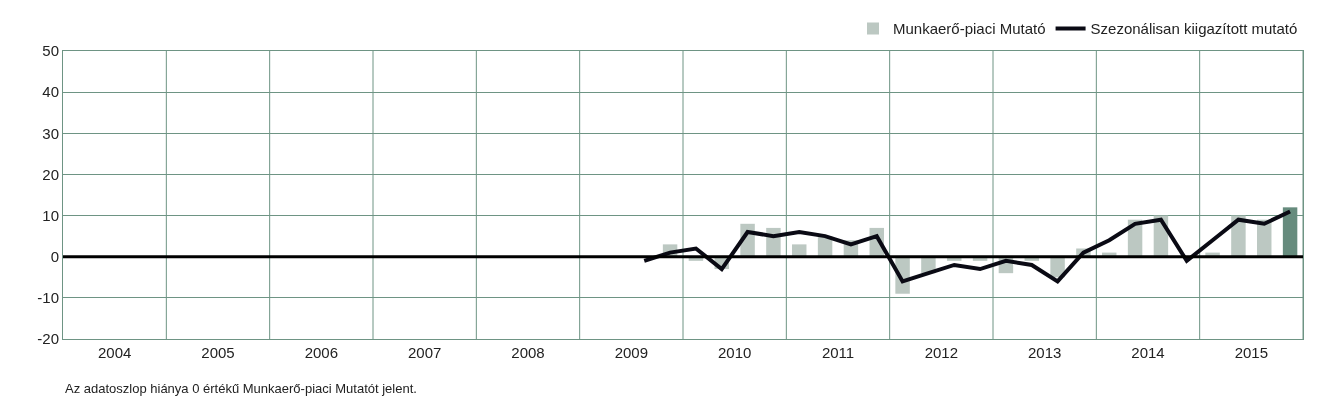 The height and width of the screenshot is (404, 1317). Describe the element at coordinates (114, 352) in the screenshot. I see `x-tick-label: 2004` at that location.